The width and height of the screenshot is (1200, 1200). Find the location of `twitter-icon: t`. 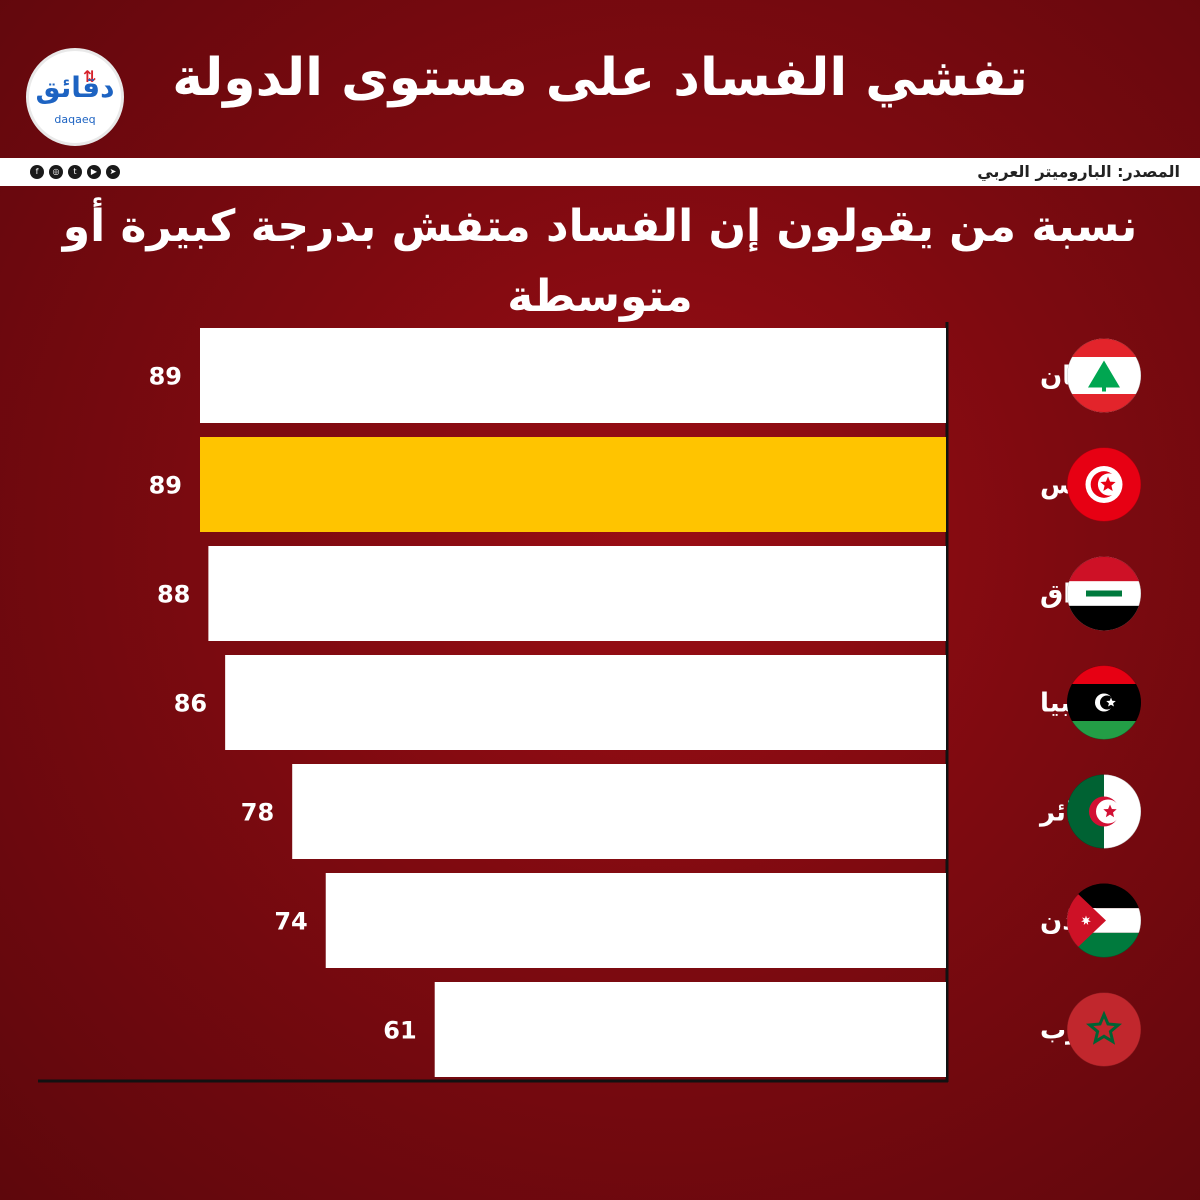

twitter-icon: t is located at coordinates (75, 172).